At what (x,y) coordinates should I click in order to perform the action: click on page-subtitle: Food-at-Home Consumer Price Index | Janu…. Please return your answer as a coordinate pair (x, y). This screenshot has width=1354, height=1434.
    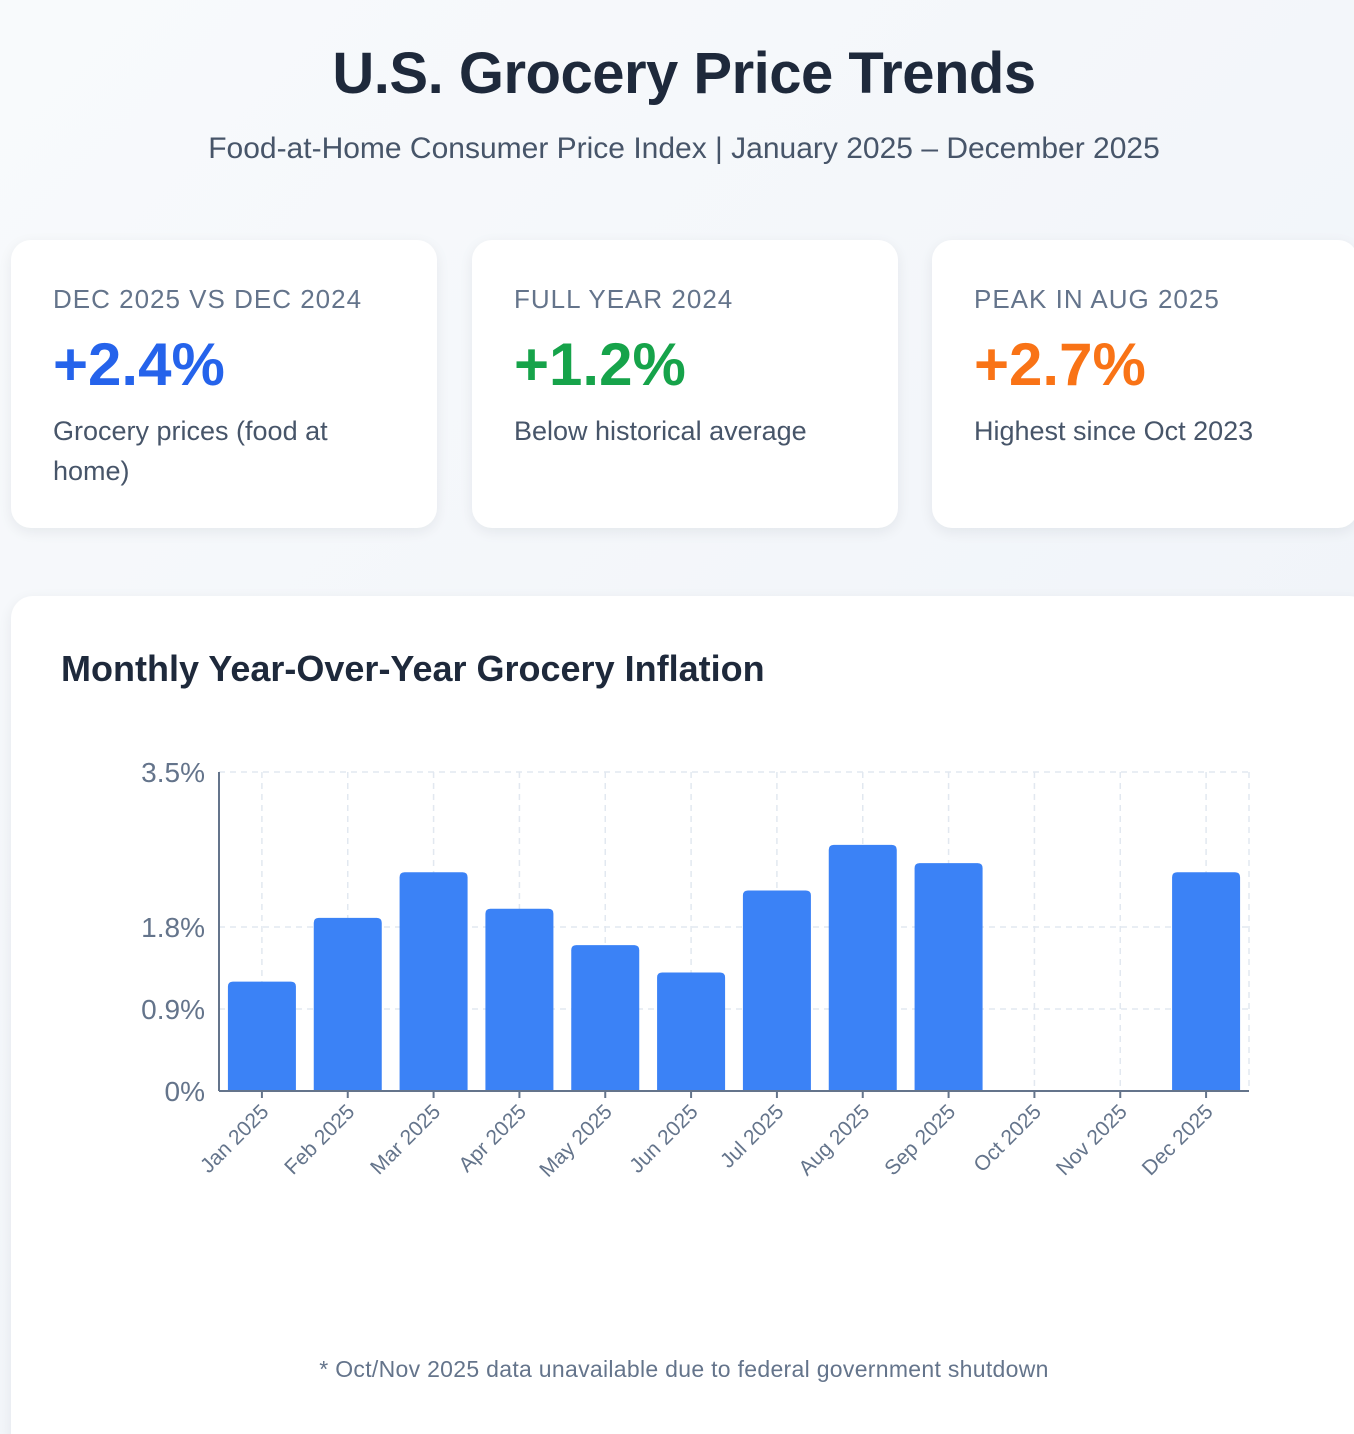
    Looking at the image, I should click on (684, 148).